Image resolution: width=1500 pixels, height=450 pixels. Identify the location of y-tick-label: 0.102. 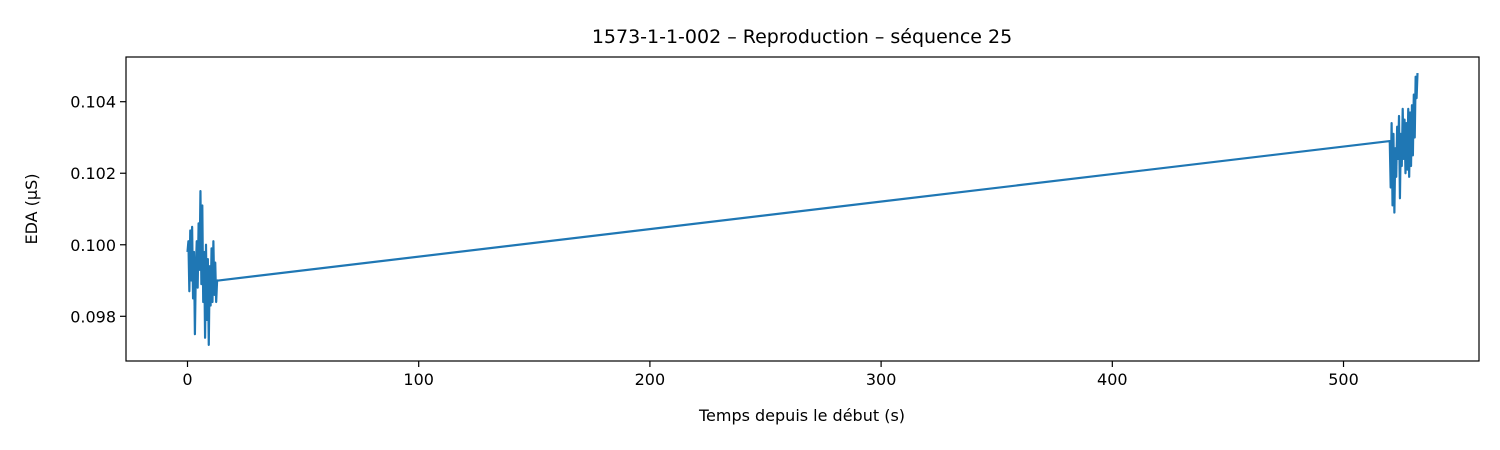
(93, 173).